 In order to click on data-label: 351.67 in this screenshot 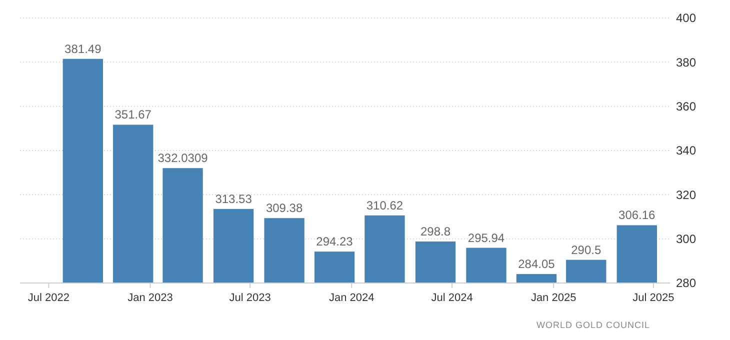, I will do `click(133, 115)`.